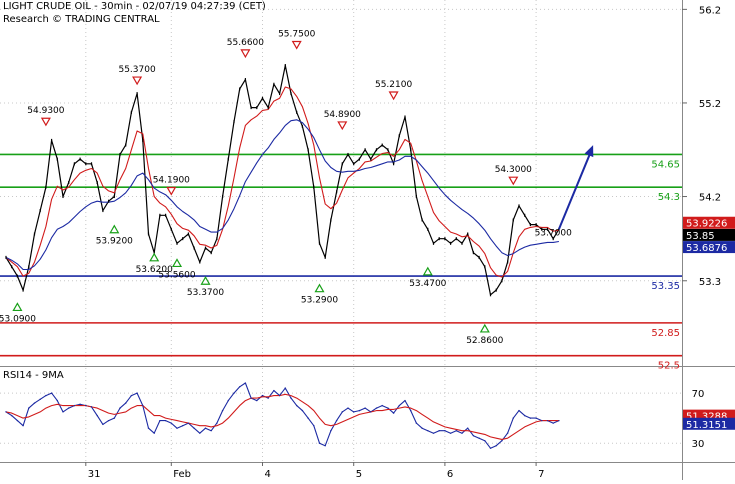  What do you see at coordinates (245, 43) in the screenshot?
I see `high-label: 55.6600` at bounding box center [245, 43].